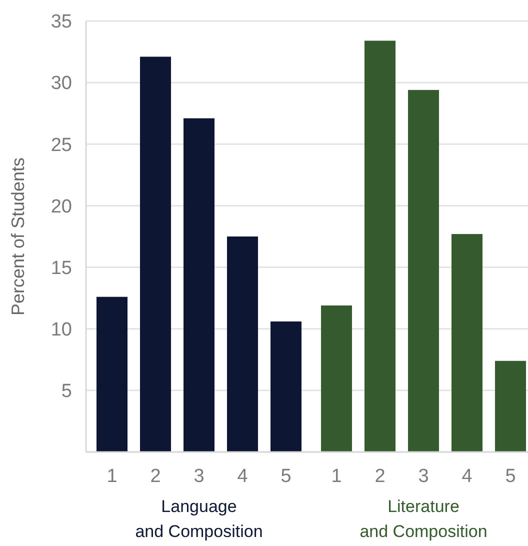 This screenshot has height=546, width=528. What do you see at coordinates (61, 145) in the screenshot?
I see `y-tick-label: 25` at bounding box center [61, 145].